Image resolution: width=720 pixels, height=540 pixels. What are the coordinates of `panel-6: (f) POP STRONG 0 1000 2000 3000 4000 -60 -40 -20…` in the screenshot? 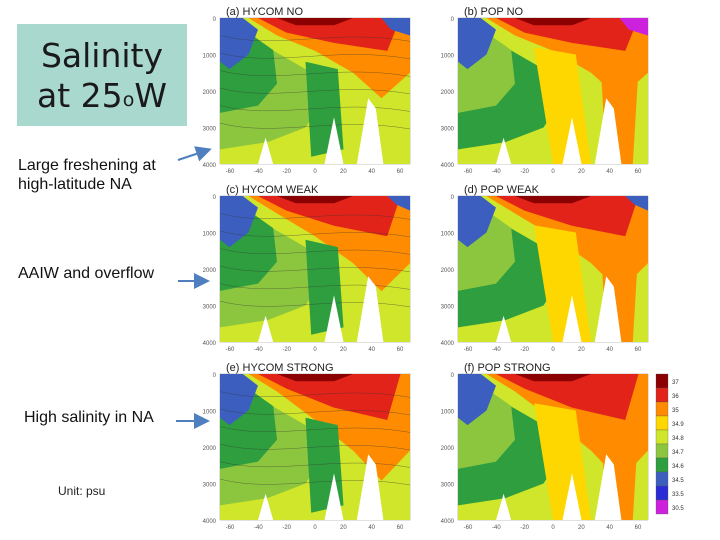 It's located at (545, 446).